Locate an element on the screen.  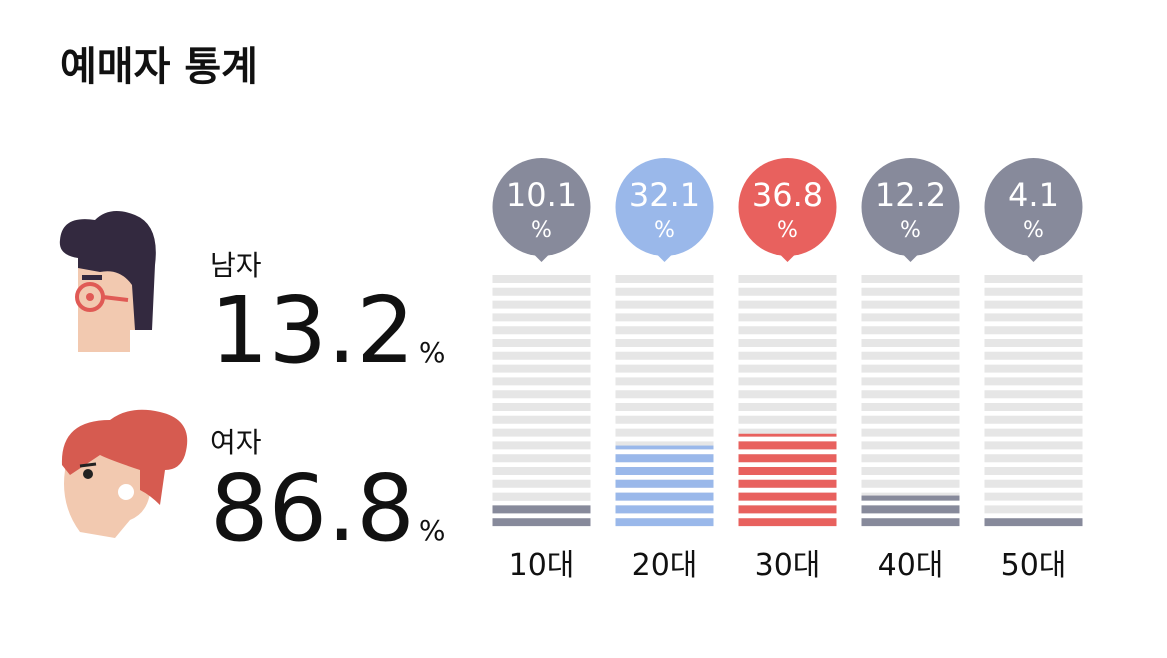
gender-label: 남자 is located at coordinates (236, 265).